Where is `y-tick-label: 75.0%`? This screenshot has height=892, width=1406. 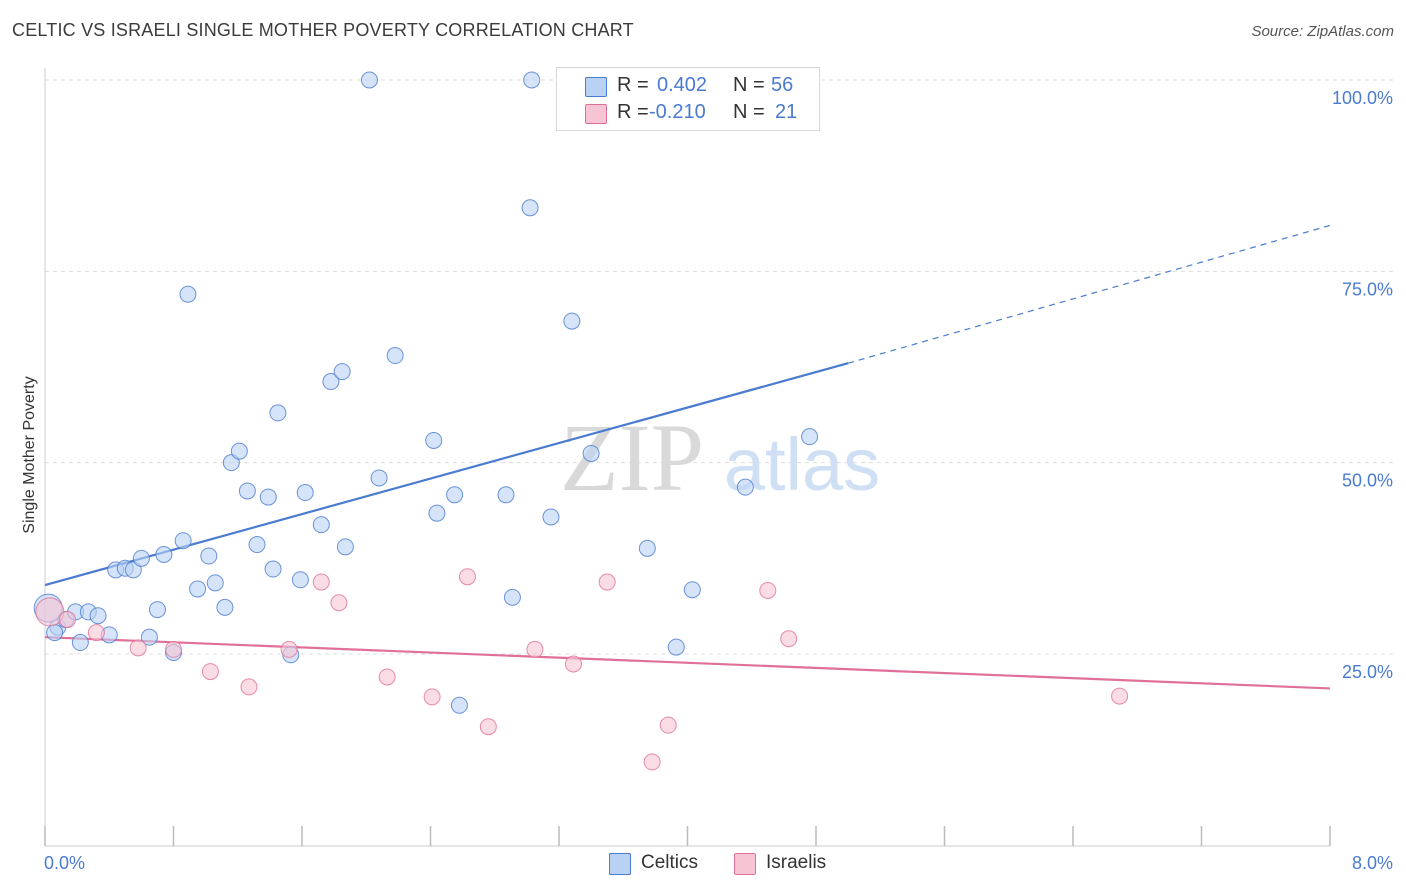 y-tick-label: 75.0% is located at coordinates (1367, 289).